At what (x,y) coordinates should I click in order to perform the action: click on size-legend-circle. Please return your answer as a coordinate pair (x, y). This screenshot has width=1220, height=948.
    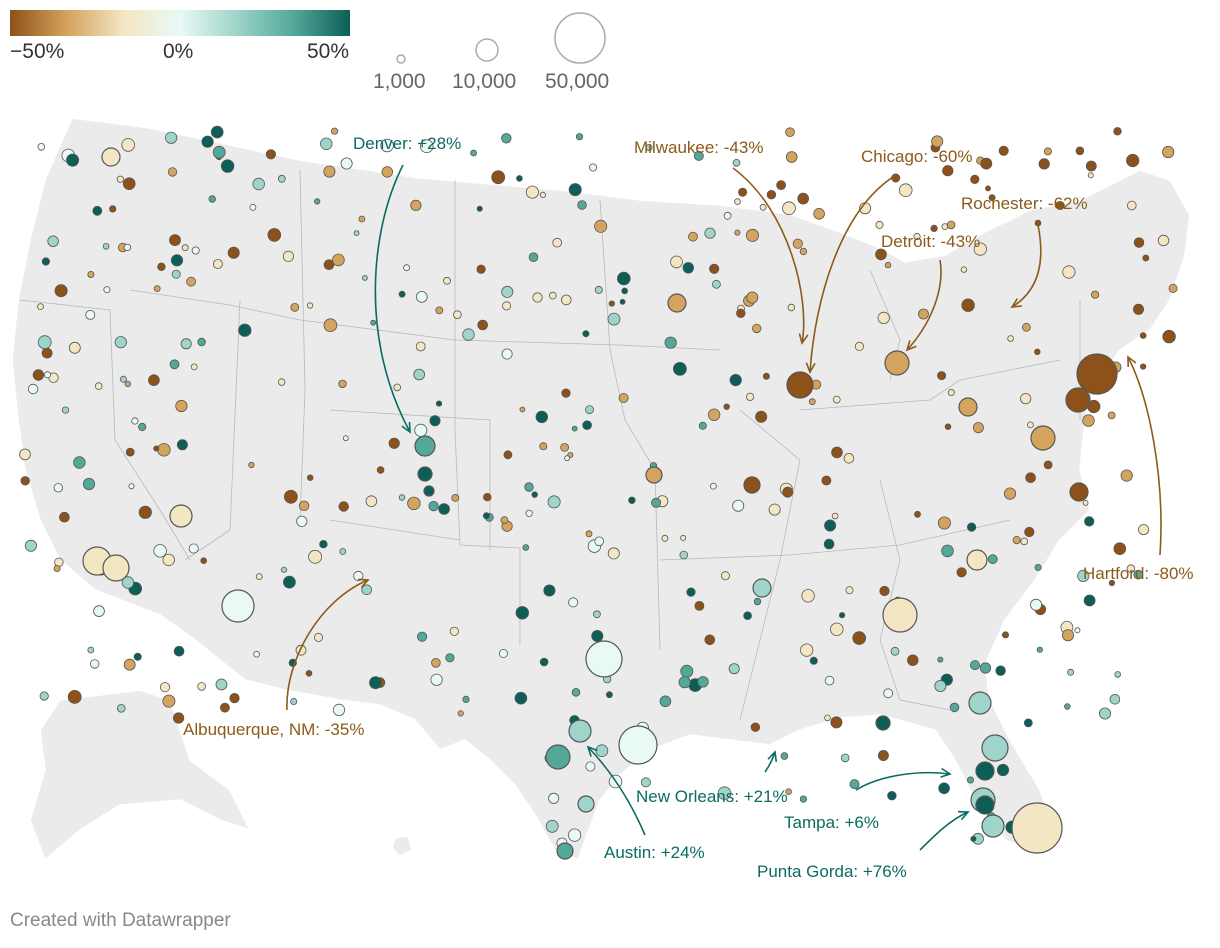
    Looking at the image, I should click on (580, 38).